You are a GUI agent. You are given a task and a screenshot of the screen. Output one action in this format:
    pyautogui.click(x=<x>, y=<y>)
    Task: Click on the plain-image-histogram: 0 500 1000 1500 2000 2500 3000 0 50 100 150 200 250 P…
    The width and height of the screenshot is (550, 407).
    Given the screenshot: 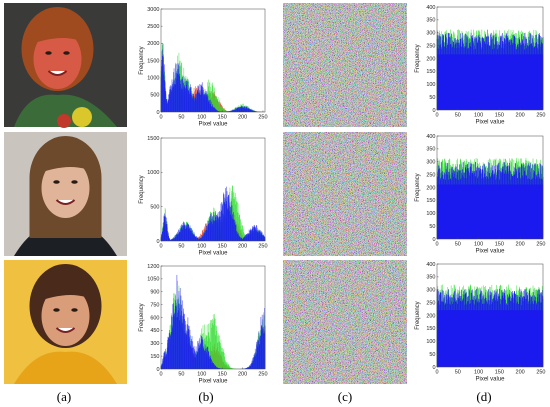 What is the action you would take?
    pyautogui.click(x=203, y=67)
    